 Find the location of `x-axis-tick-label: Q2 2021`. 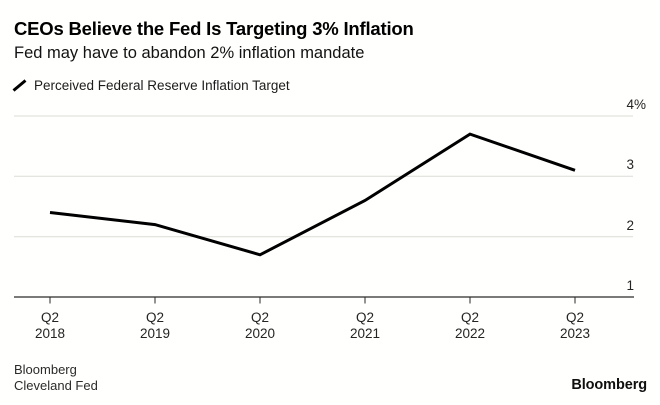

x-axis-tick-label: Q2 2021 is located at coordinates (365, 325).